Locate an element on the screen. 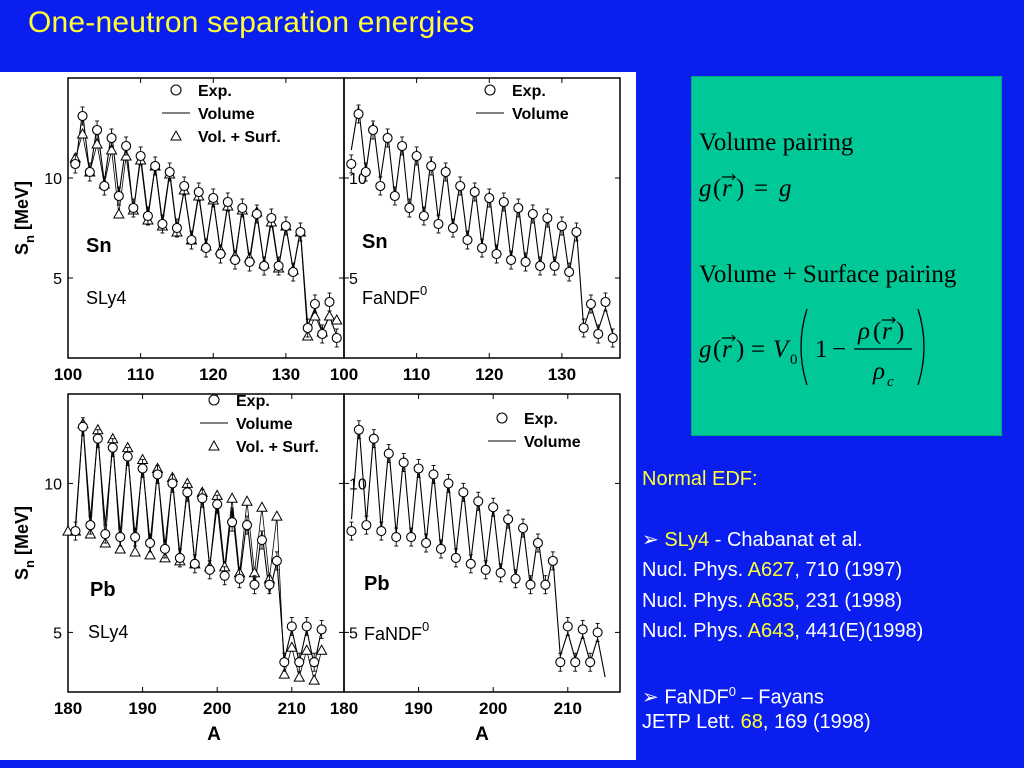 The height and width of the screenshot is (768, 1024). x-axis-label: A is located at coordinates (482, 734).